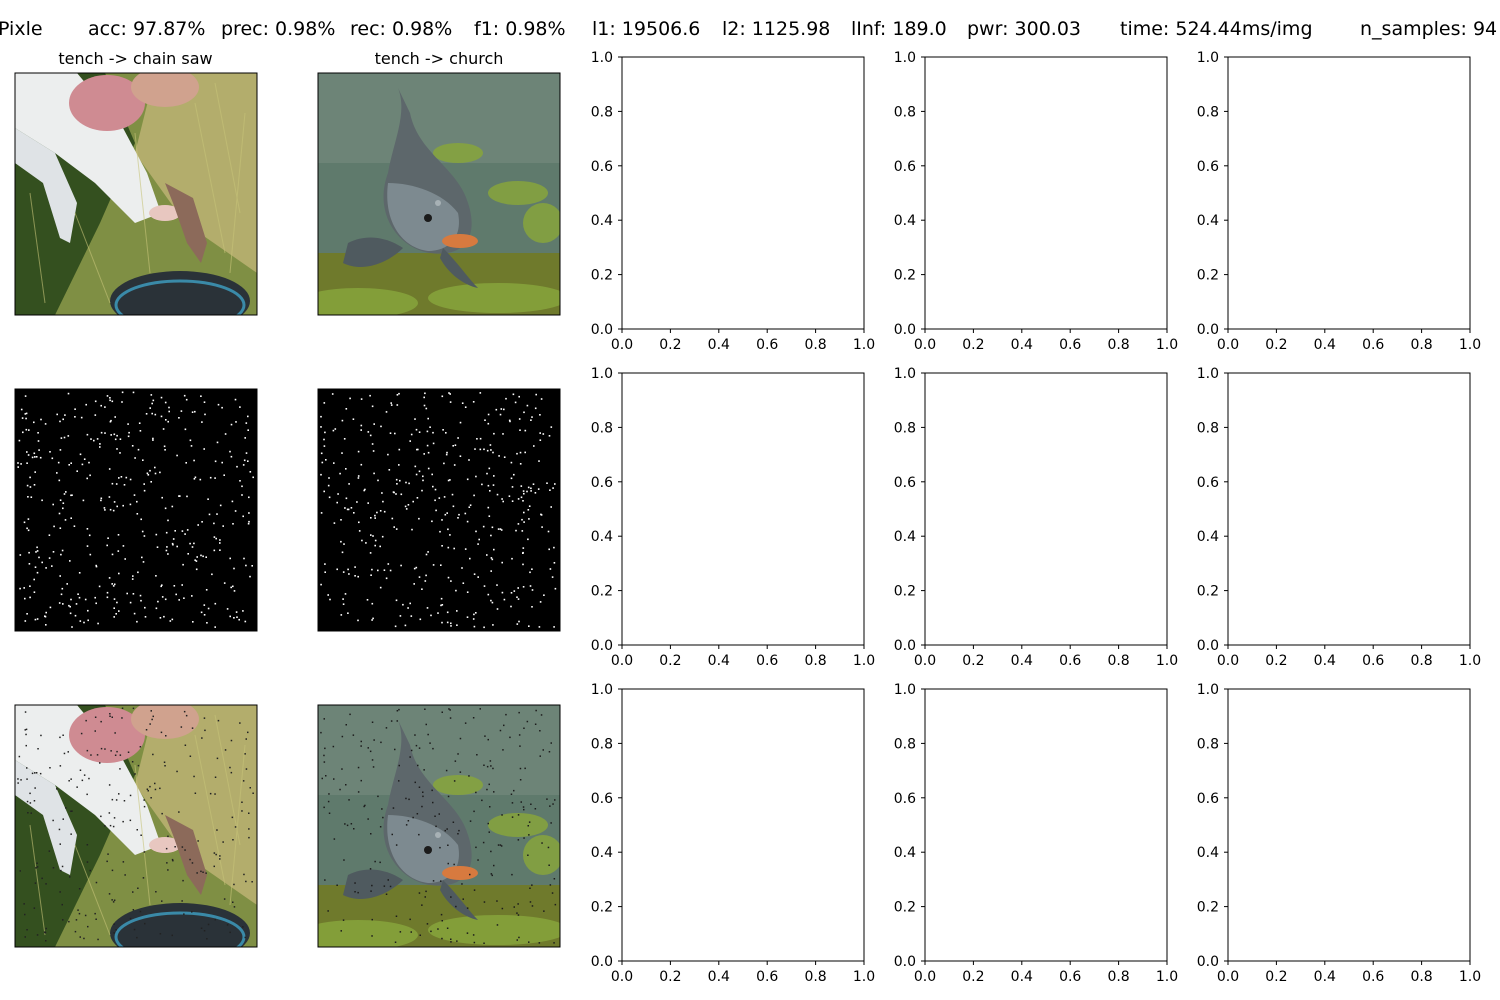 This screenshot has height=1000, width=1500. Describe the element at coordinates (1022, 345) in the screenshot. I see `x-tick-label: 0.4` at that location.